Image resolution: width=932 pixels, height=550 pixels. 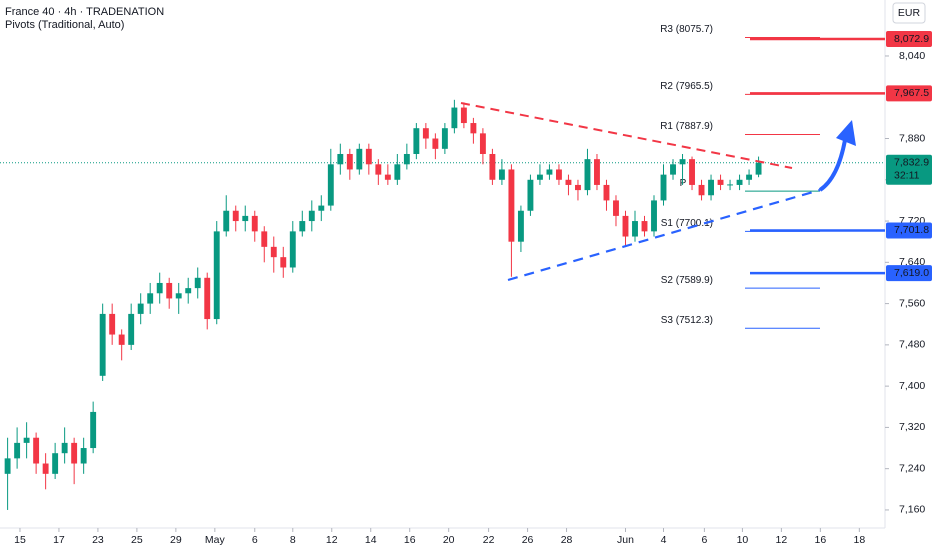 I want to click on x-tick-label: 8, so click(x=293, y=540).